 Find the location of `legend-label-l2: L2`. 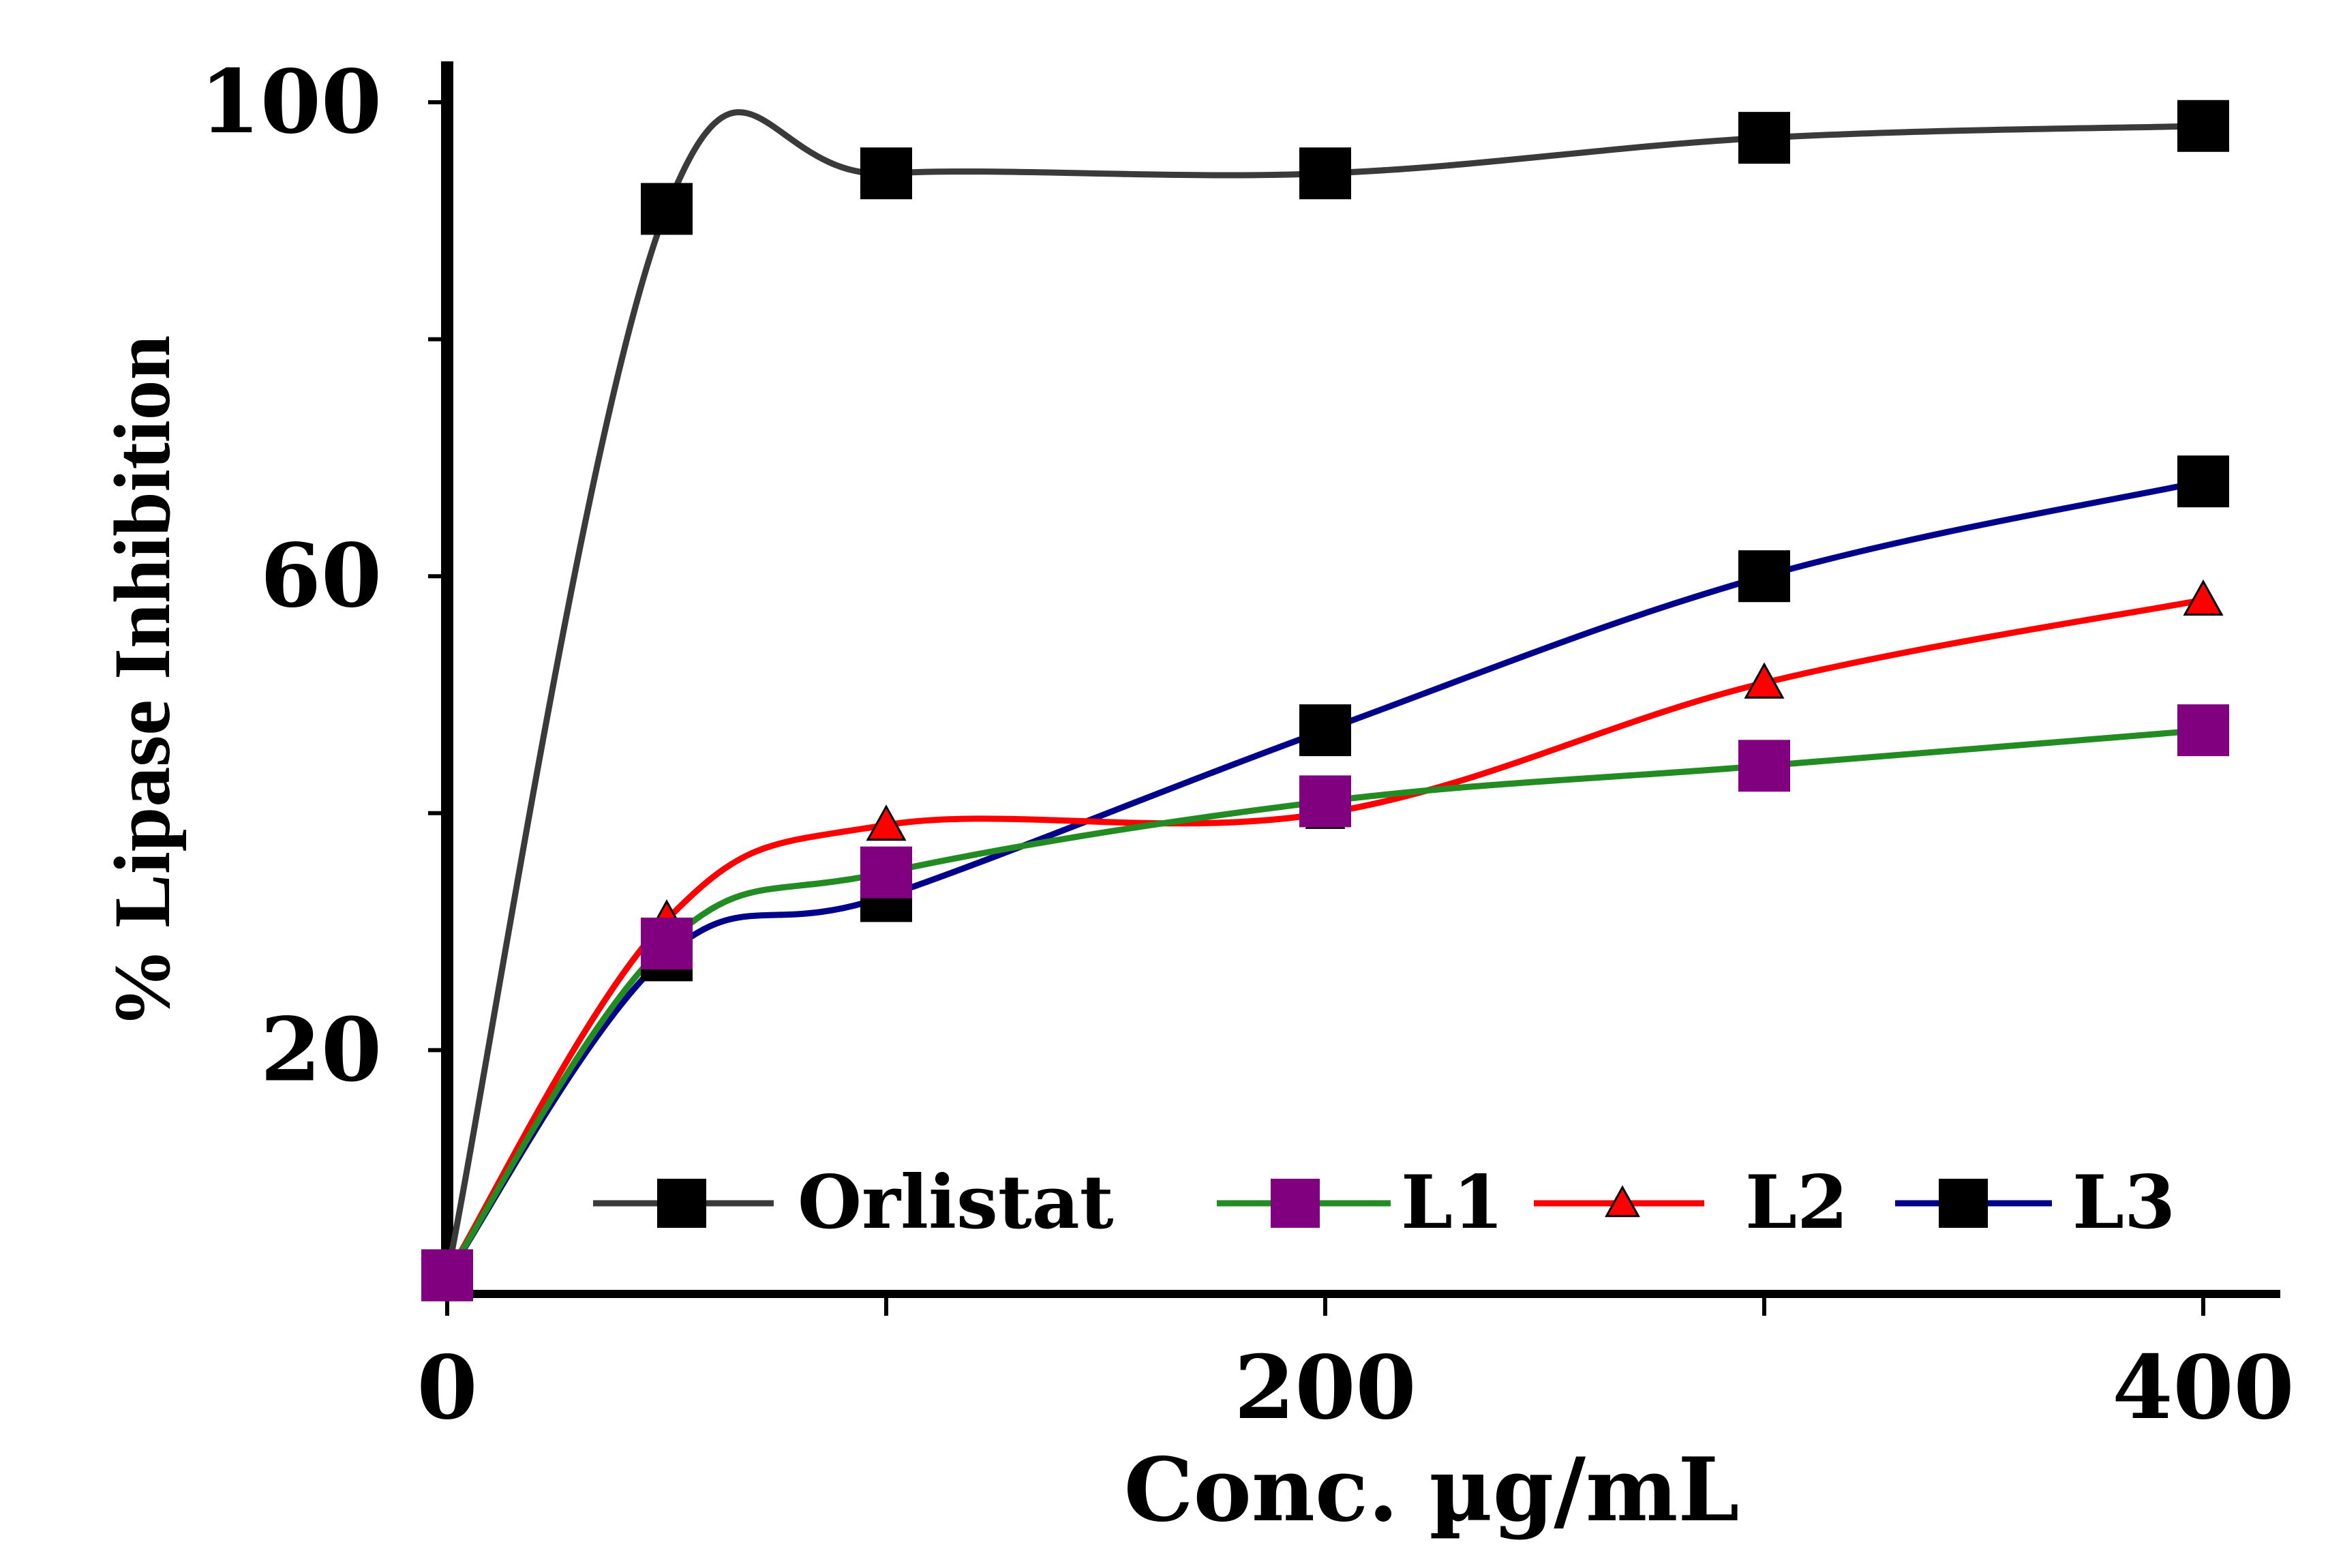

legend-label-l2: L2 is located at coordinates (1797, 1203).